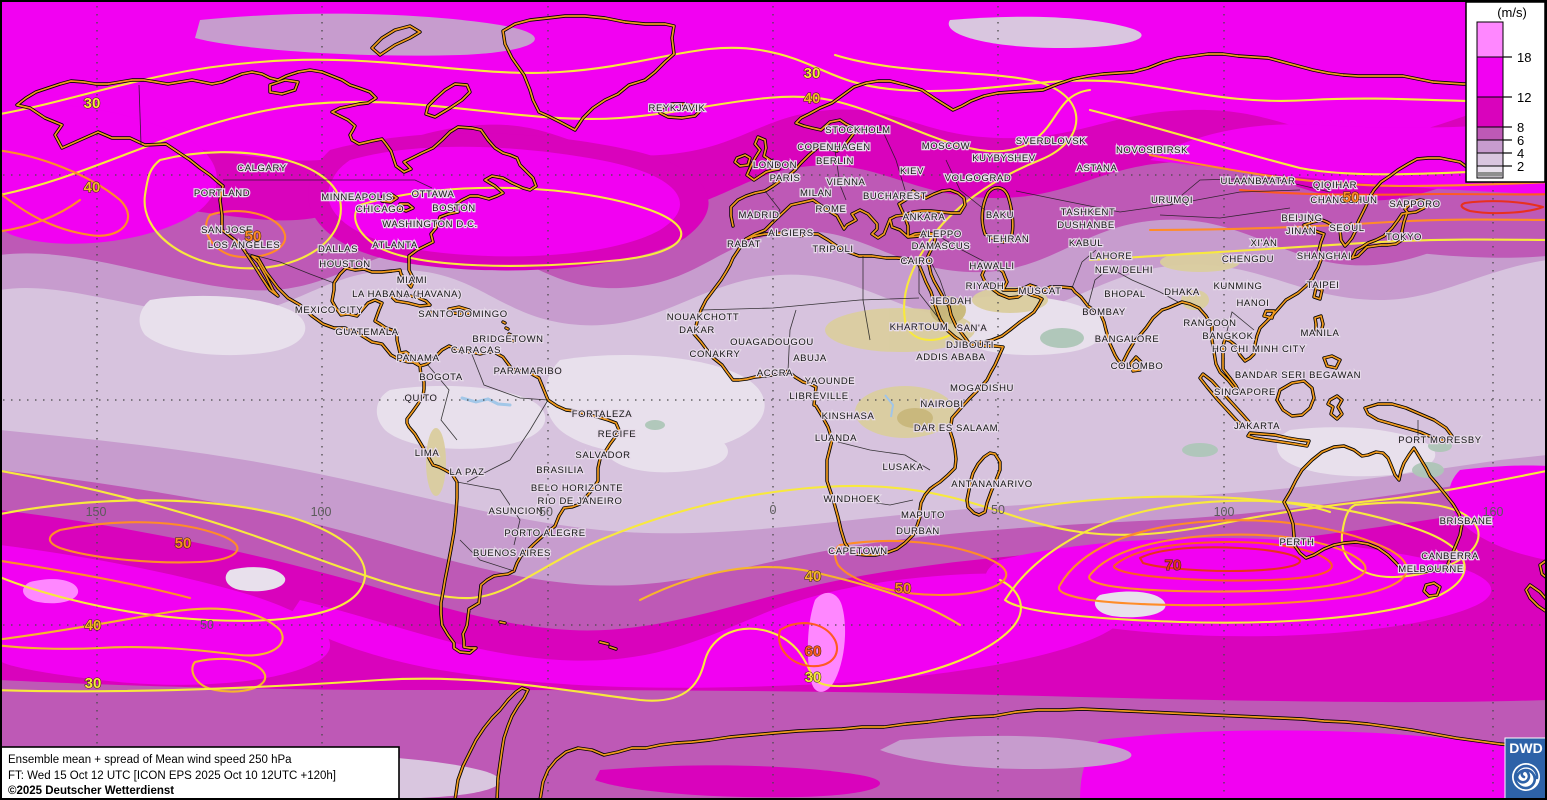  I want to click on city-label: RECIFE, so click(617, 434).